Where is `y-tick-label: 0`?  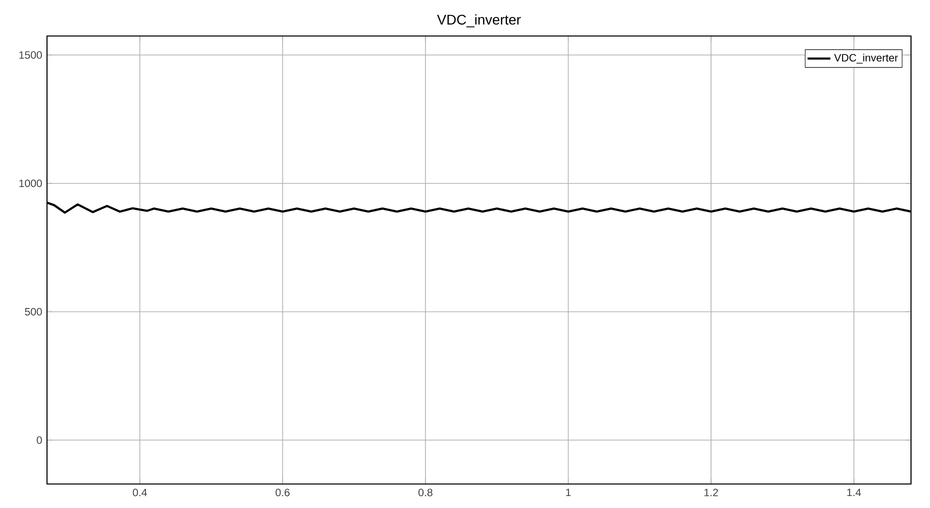 y-tick-label: 0 is located at coordinates (39, 440).